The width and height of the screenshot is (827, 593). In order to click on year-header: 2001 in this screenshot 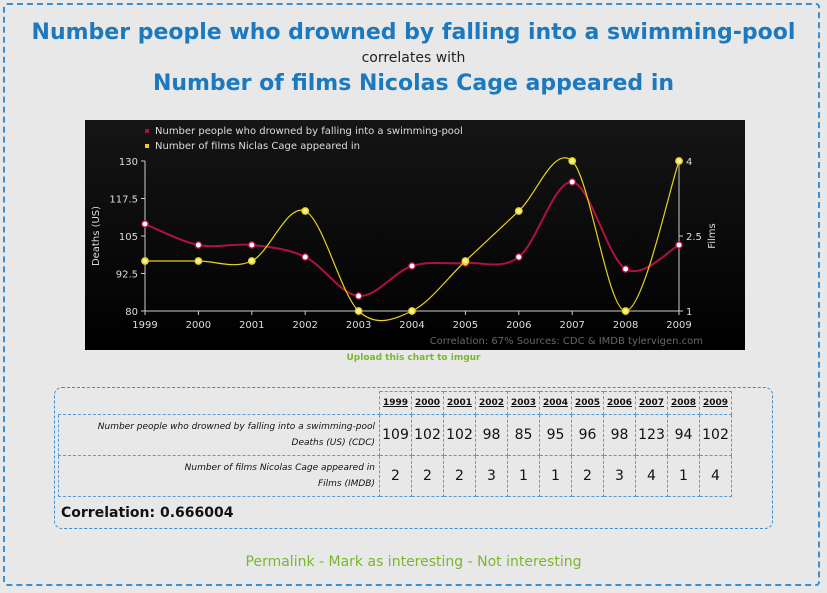, I will do `click(459, 403)`.